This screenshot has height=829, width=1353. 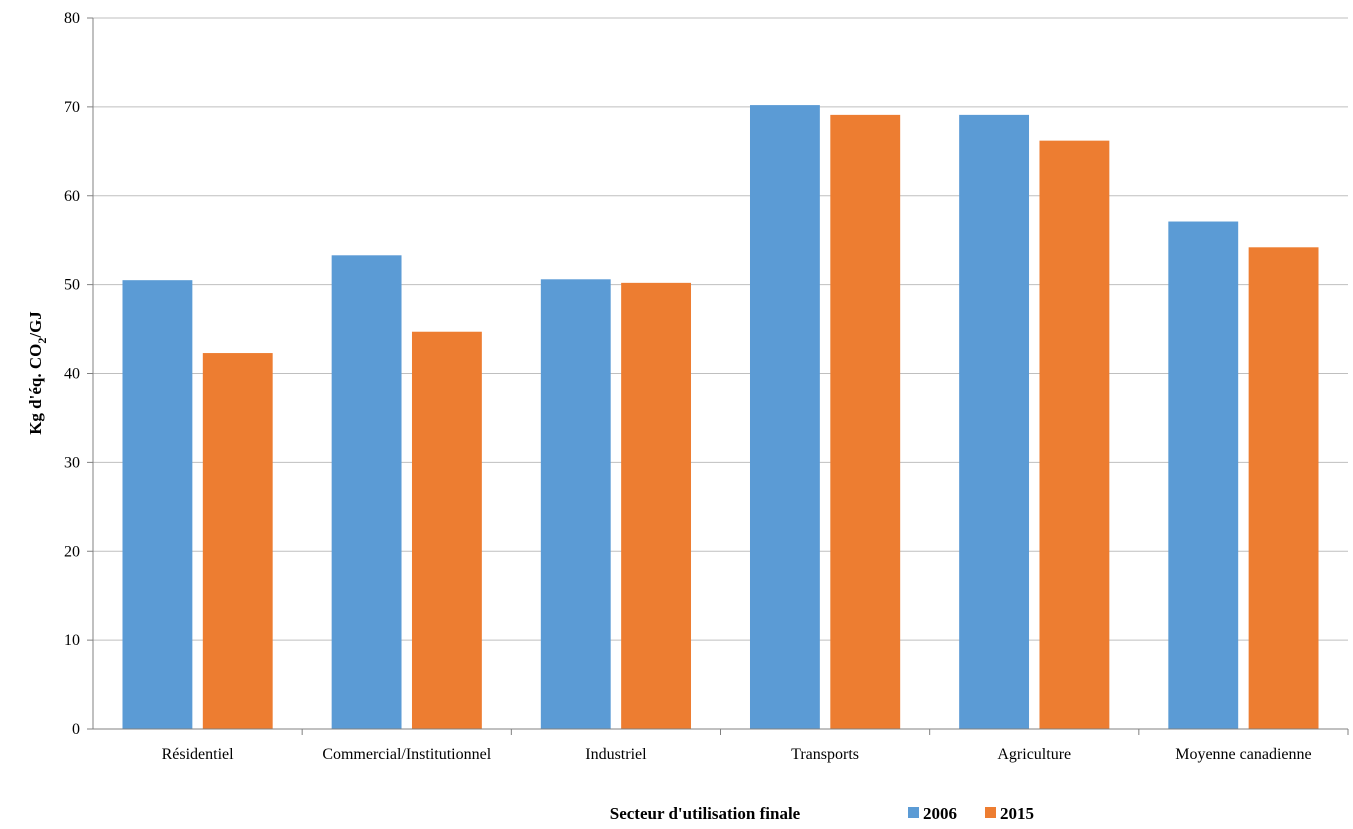 I want to click on y-tick-label: 70, so click(x=72, y=107).